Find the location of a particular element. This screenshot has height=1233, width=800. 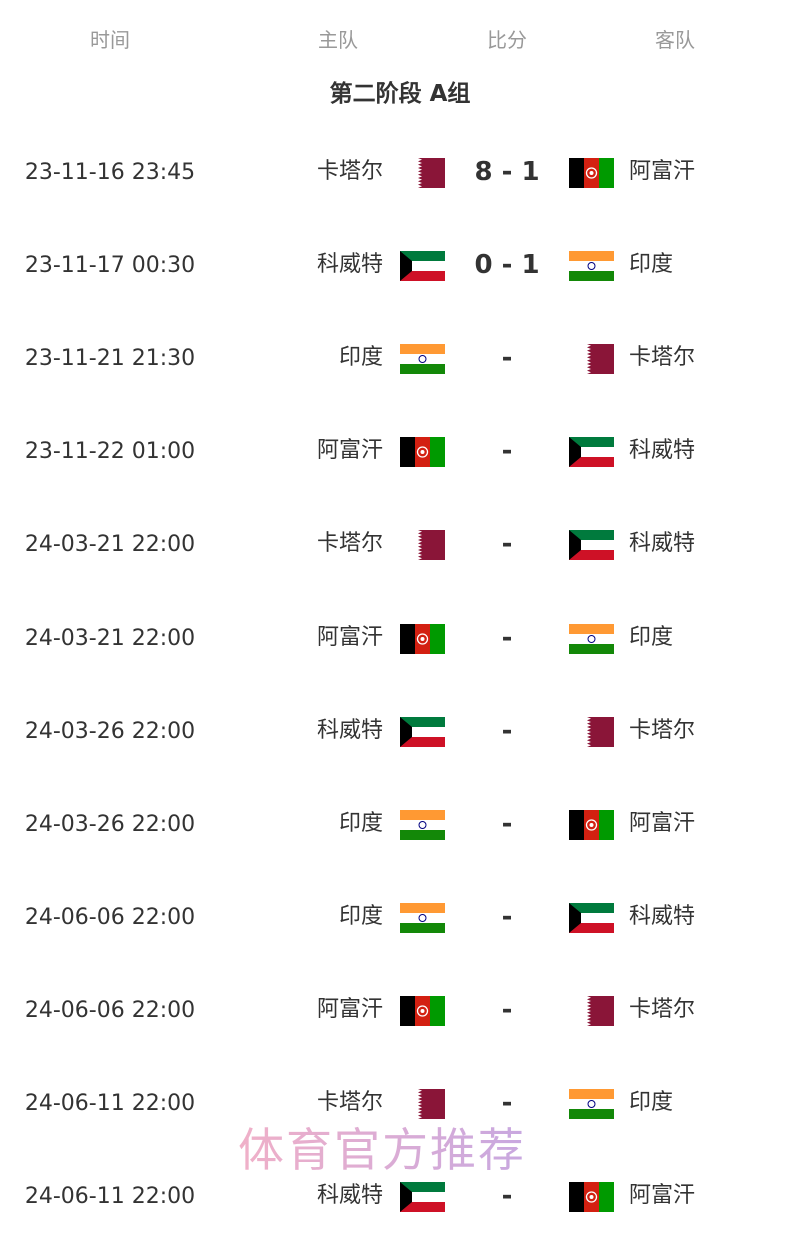

match-row: 24-06-06 22:00 阿富汗 - 卡塔尔 is located at coordinates (400, 1011).